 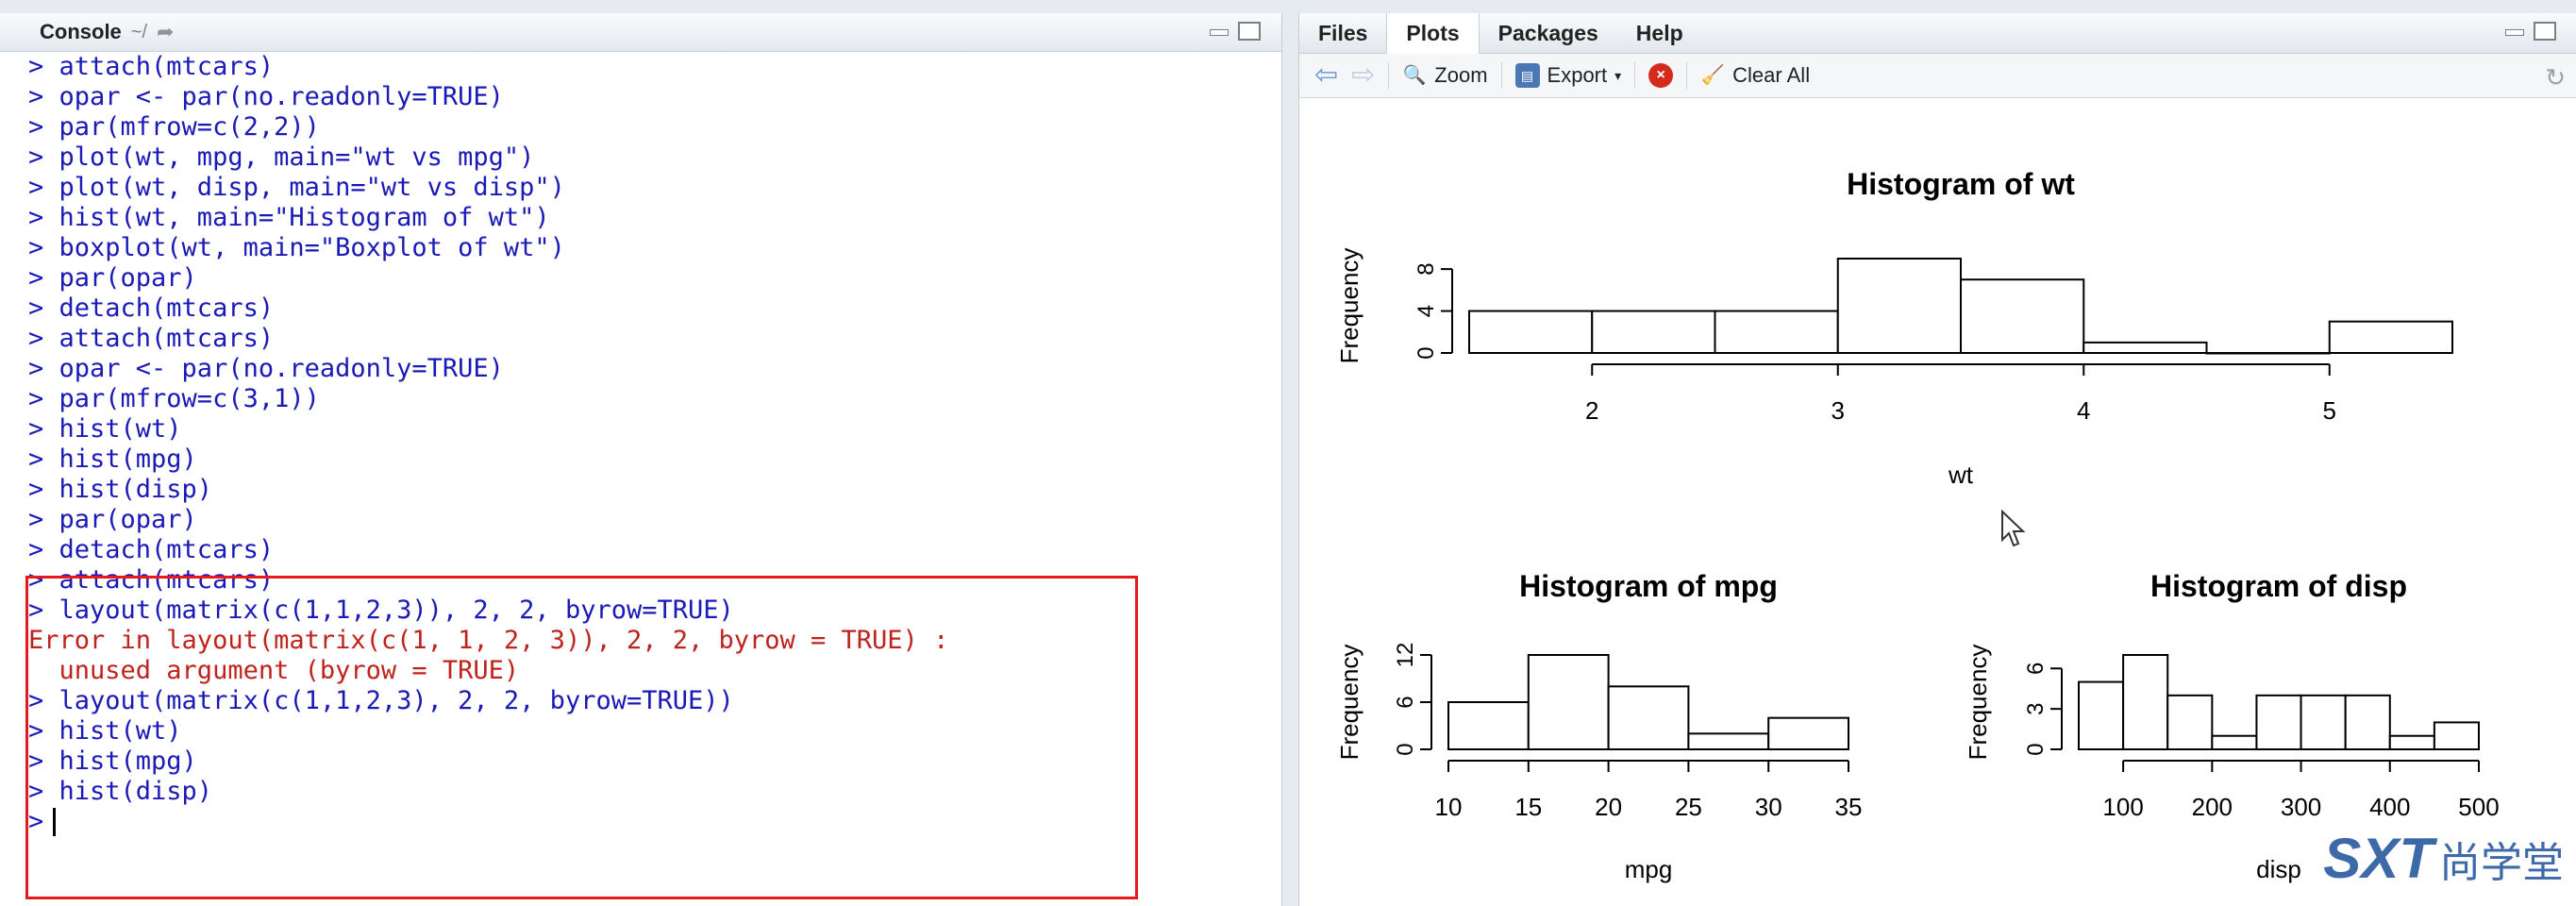 What do you see at coordinates (2555, 78) in the screenshot?
I see `refresh-icon: ↻` at bounding box center [2555, 78].